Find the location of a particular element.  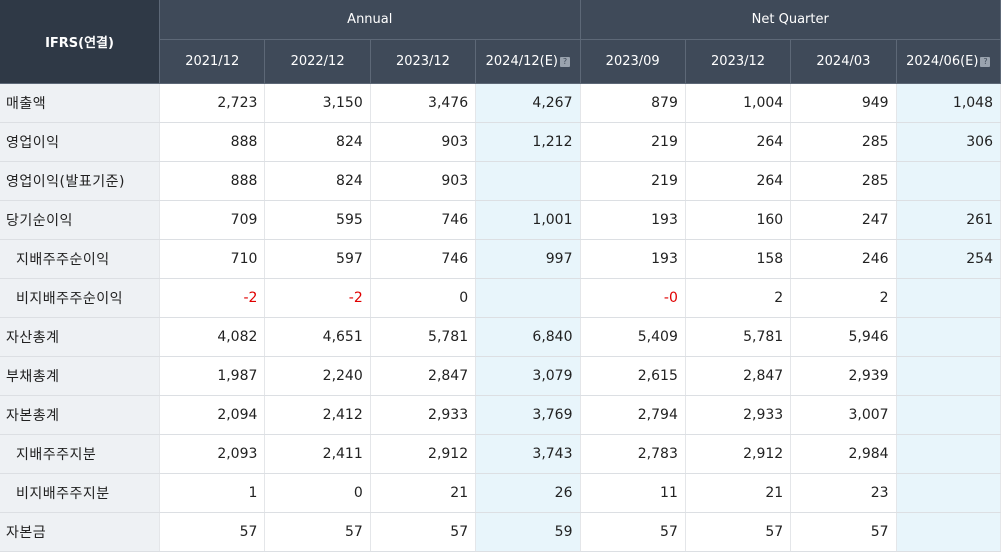

value-cell: 11 is located at coordinates (633, 493).